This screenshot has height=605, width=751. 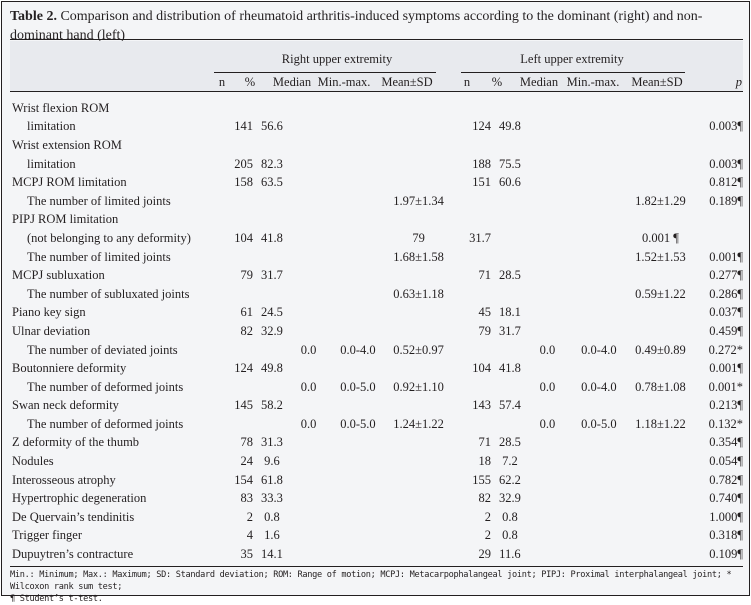 I want to click on cell-p: 0.213¶, so click(x=726, y=405).